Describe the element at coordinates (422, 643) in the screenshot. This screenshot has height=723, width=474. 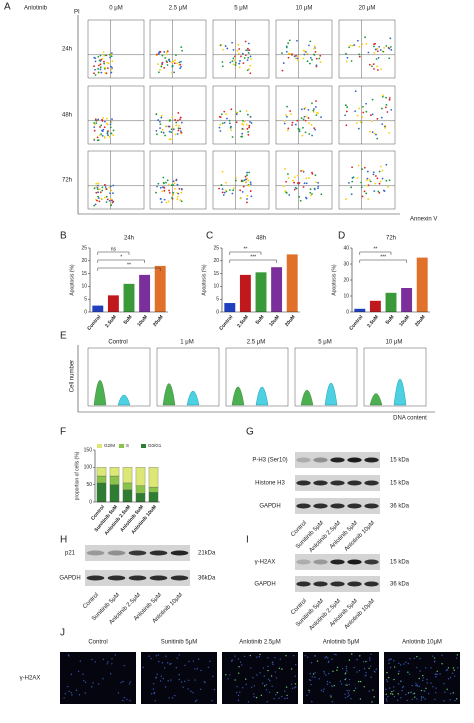
I see `image-label: Anlotinib 10μM` at that location.